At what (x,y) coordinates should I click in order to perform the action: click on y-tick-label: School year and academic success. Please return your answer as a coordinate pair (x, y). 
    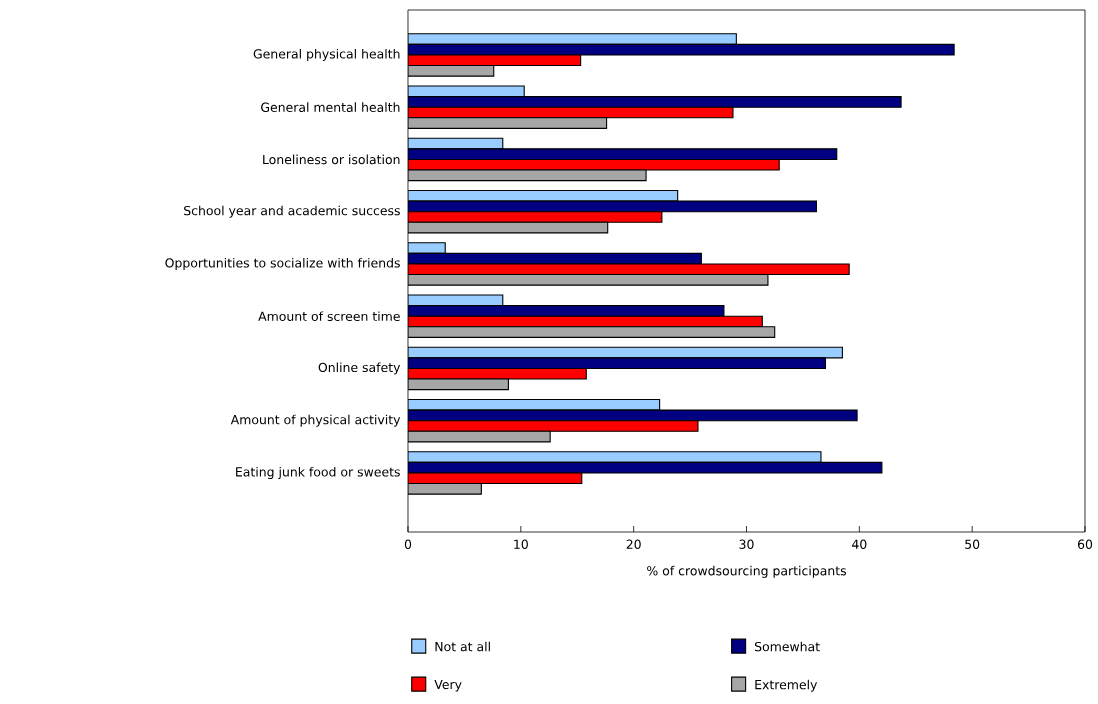
    Looking at the image, I should click on (292, 211).